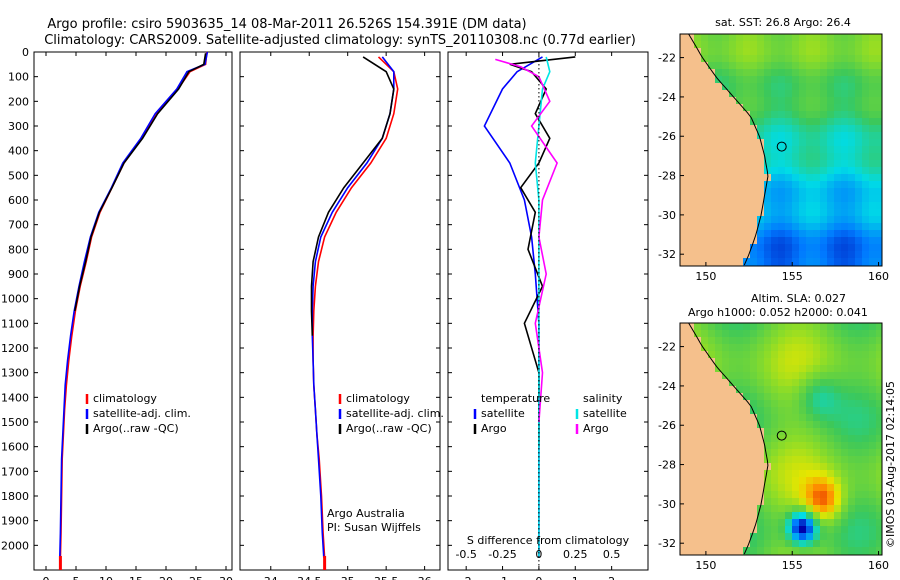 Image resolution: width=900 pixels, height=580 pixels. Describe the element at coordinates (778, 312) in the screenshot. I see `sla-map-title-line2: Argo h1000: 0.052 h2000: 0.041` at that location.